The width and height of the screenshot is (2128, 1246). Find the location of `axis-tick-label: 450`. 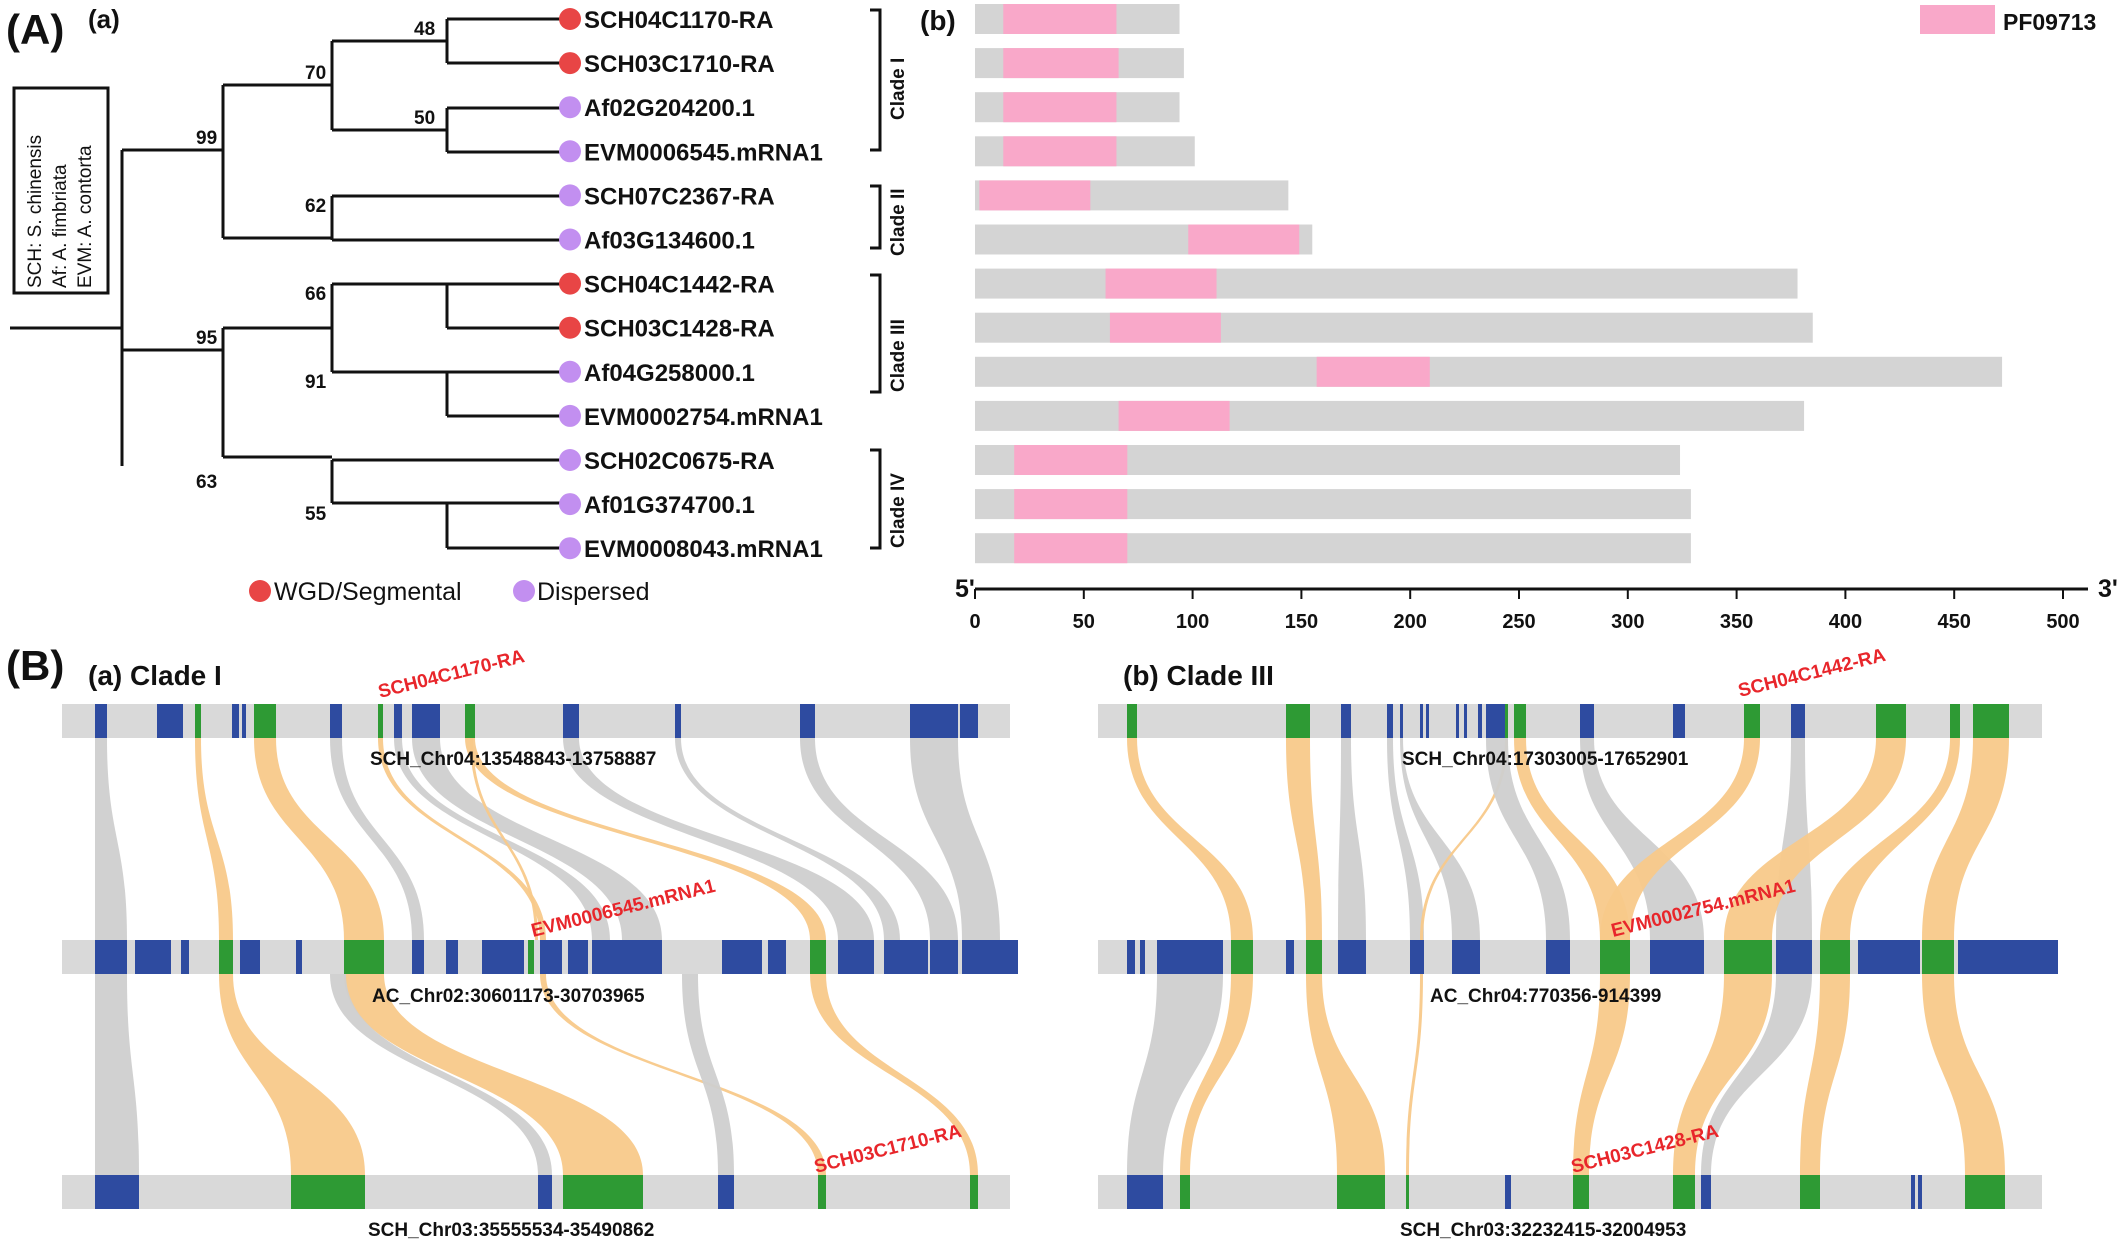

axis-tick-label: 450 is located at coordinates (1954, 622).